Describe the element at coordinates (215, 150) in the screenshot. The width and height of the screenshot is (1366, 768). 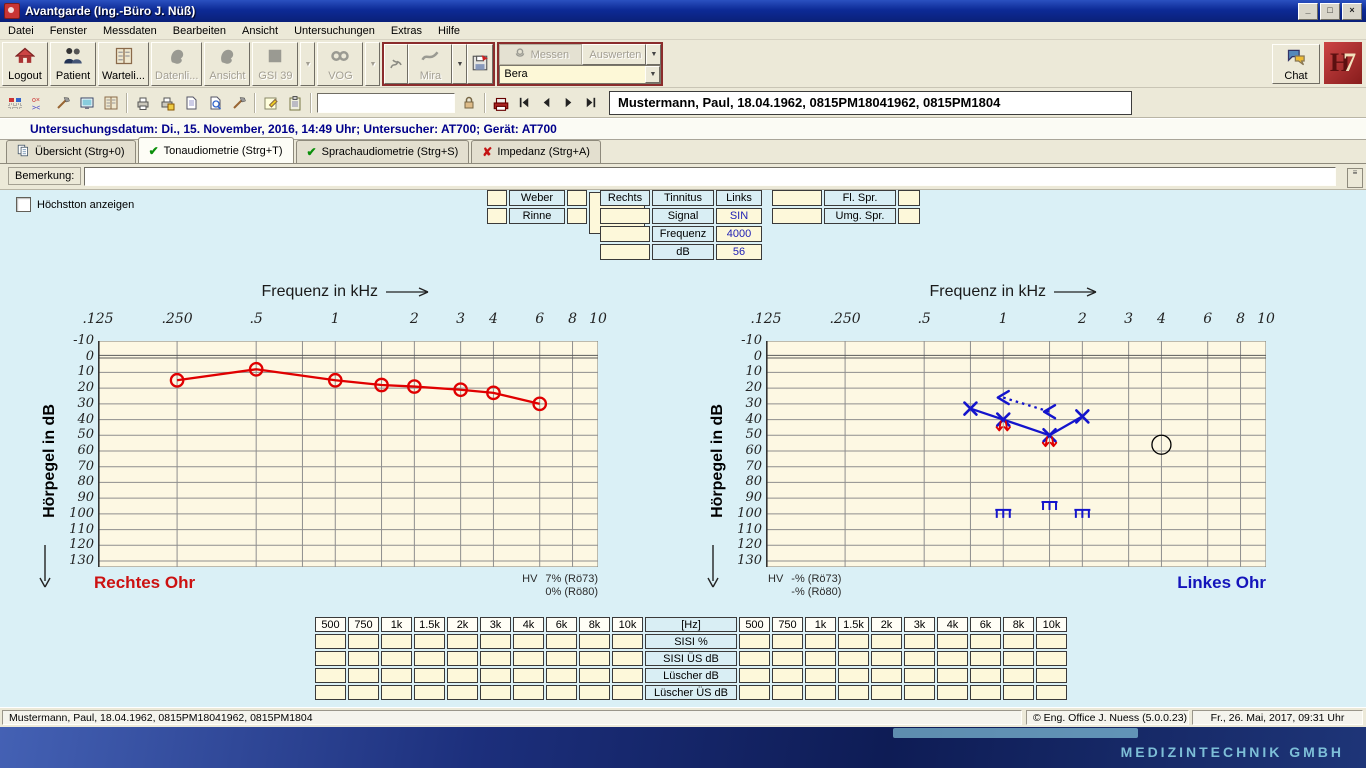
I see `tab-tonaudiometrie: ✔ Tonaudiometrie (Strg+T)` at that location.